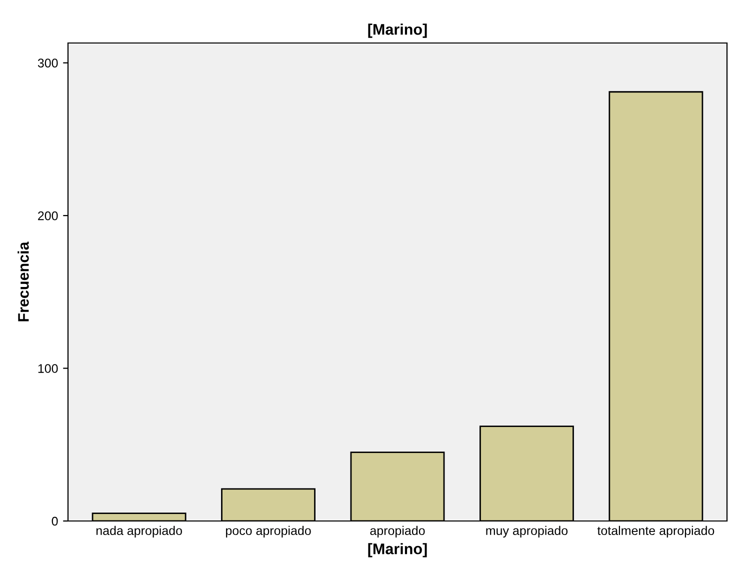  I want to click on x-axis-title: [Marino], so click(397, 550).